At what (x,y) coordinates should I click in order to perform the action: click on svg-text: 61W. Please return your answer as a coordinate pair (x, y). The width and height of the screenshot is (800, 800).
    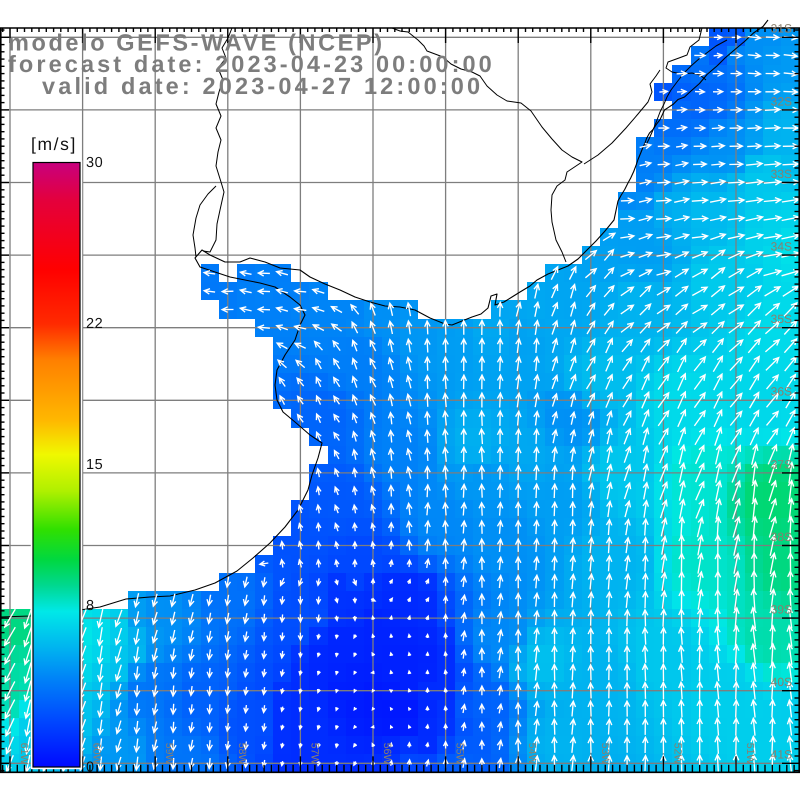
    Looking at the image, I should click on (24, 754).